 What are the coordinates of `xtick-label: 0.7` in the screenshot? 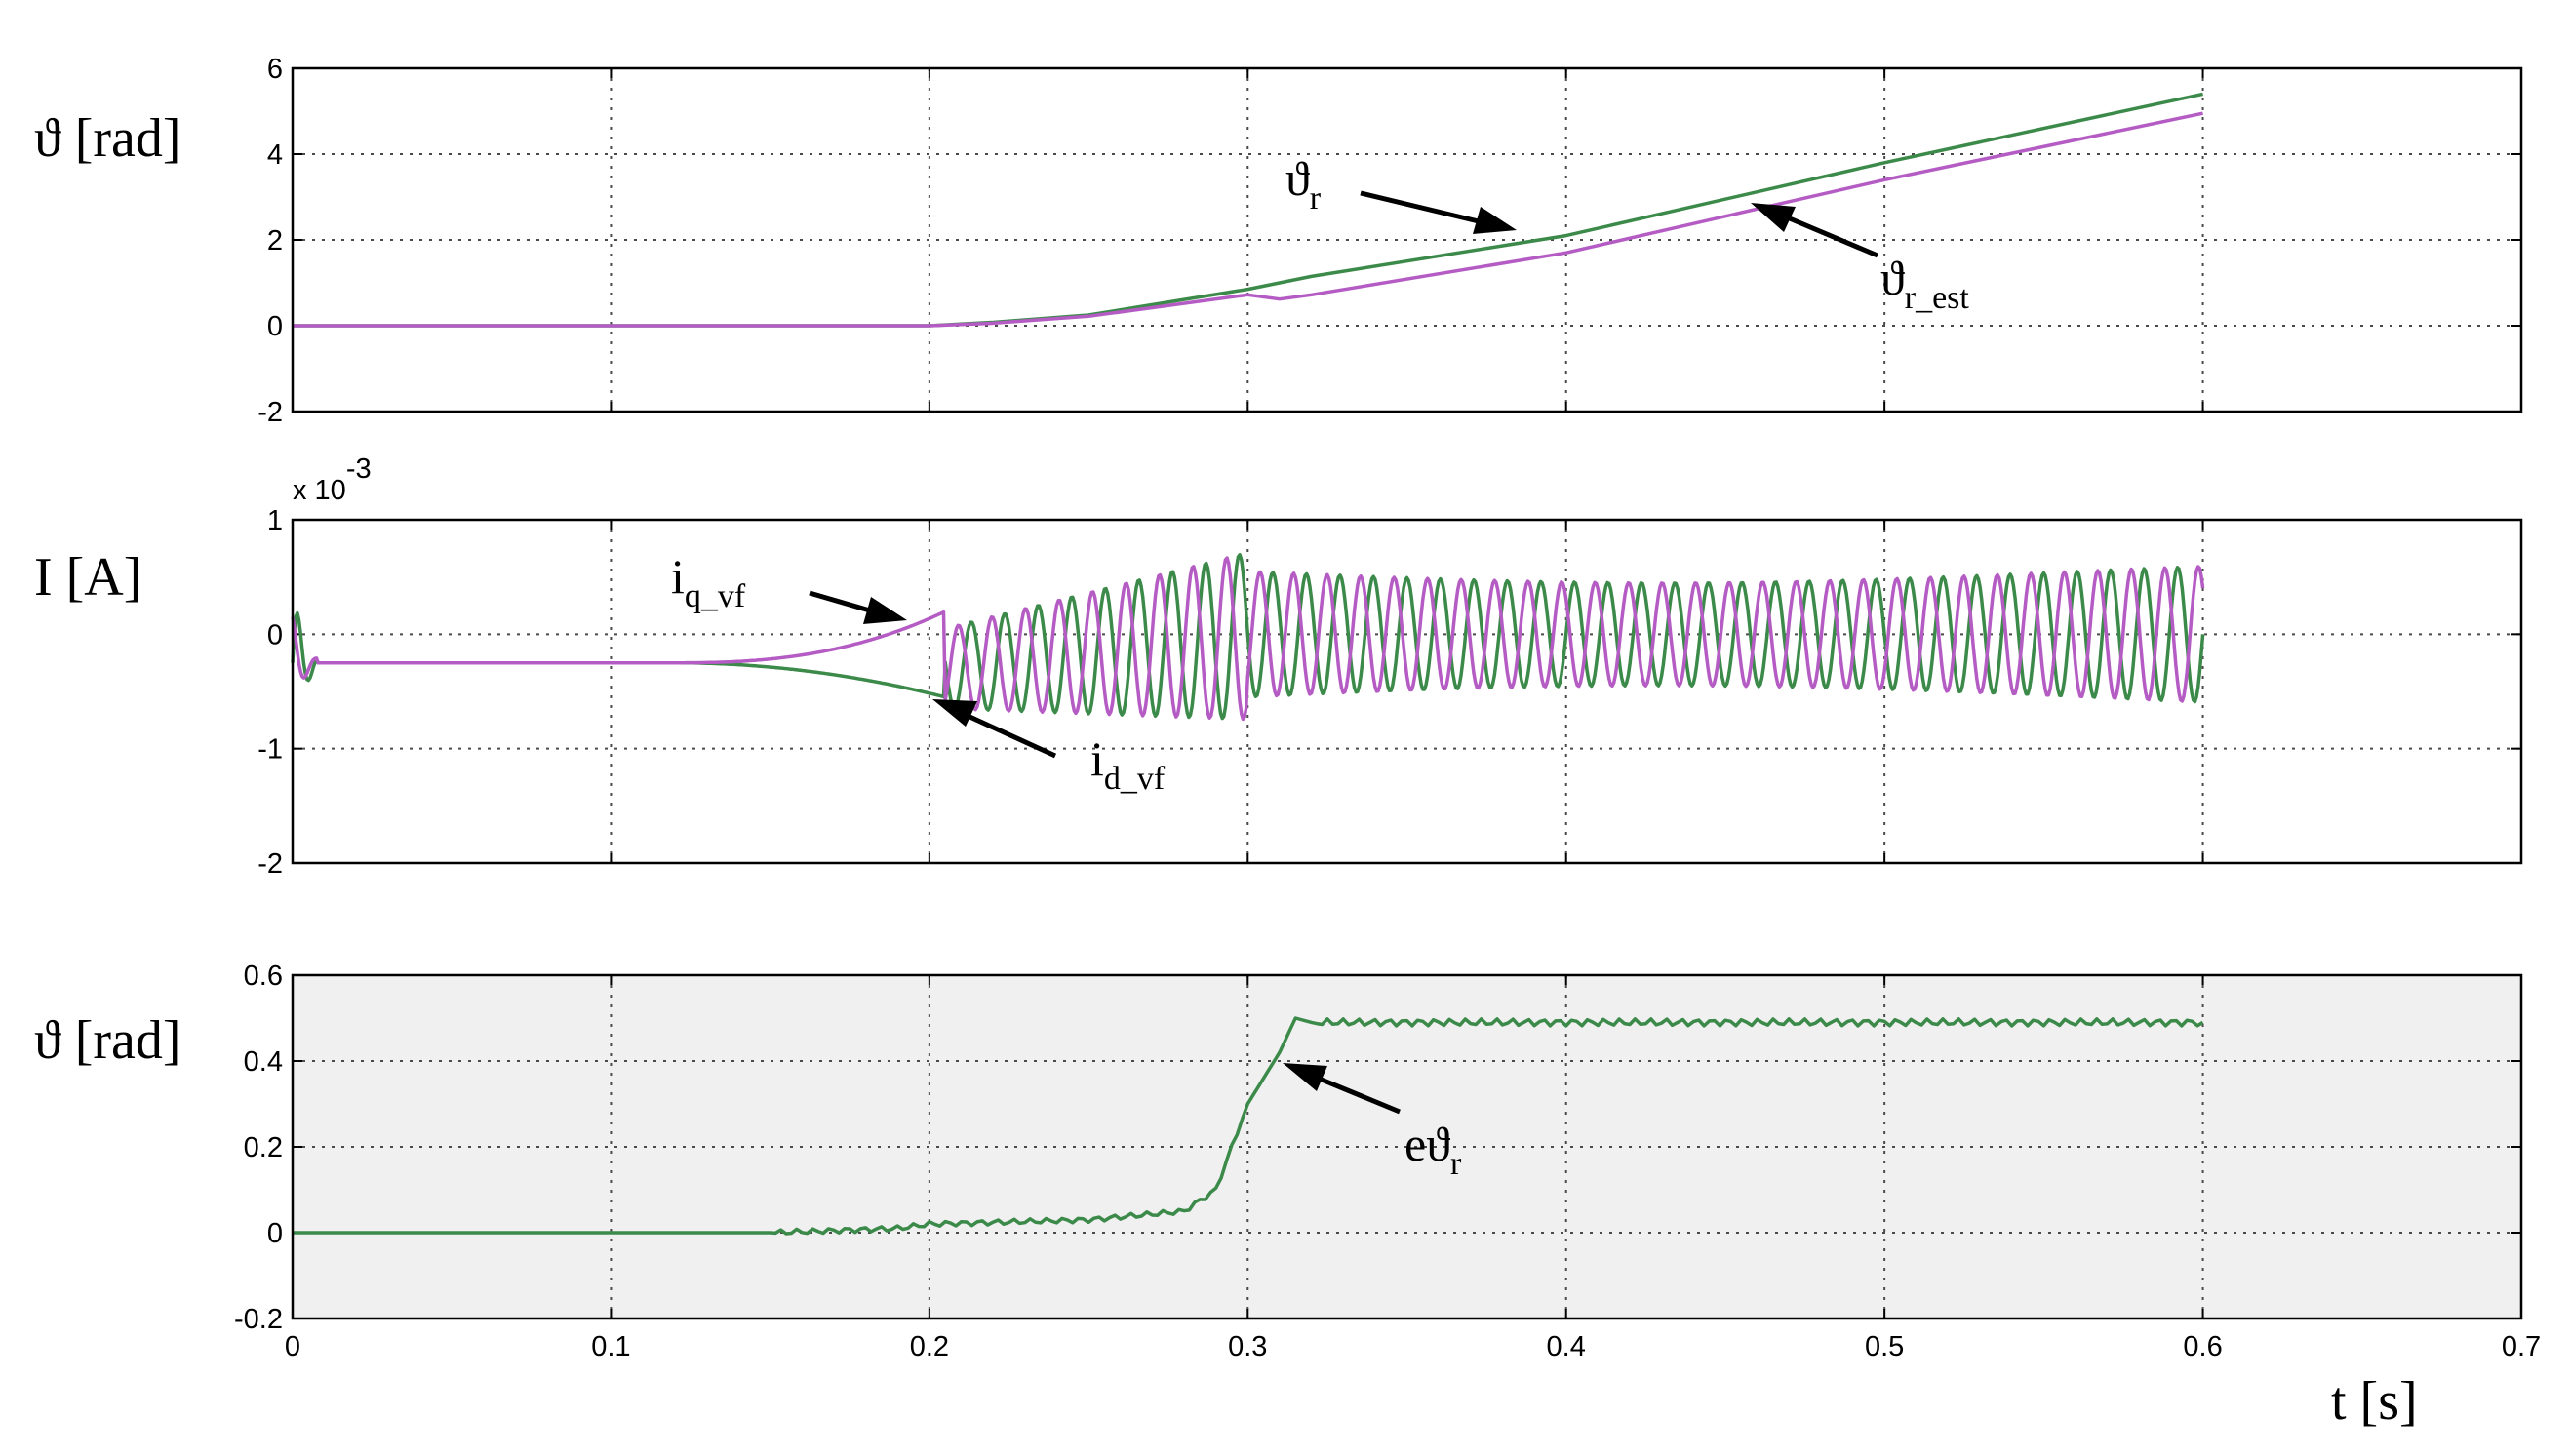 It's located at (2521, 1346).